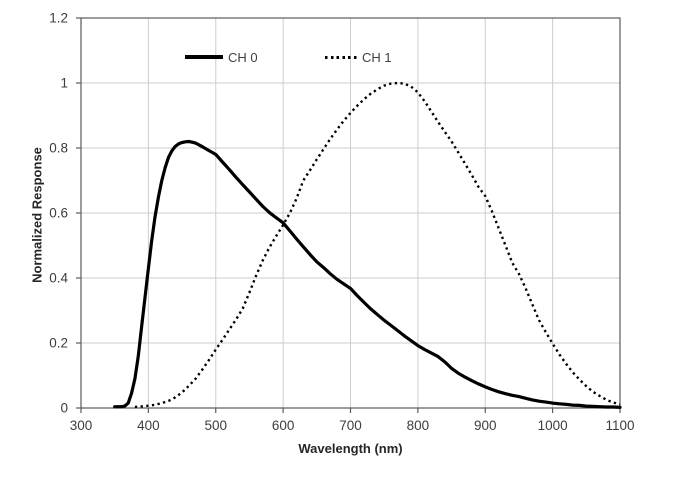 The width and height of the screenshot is (674, 487). Describe the element at coordinates (58, 148) in the screenshot. I see `y-tick-label: 0.8` at that location.